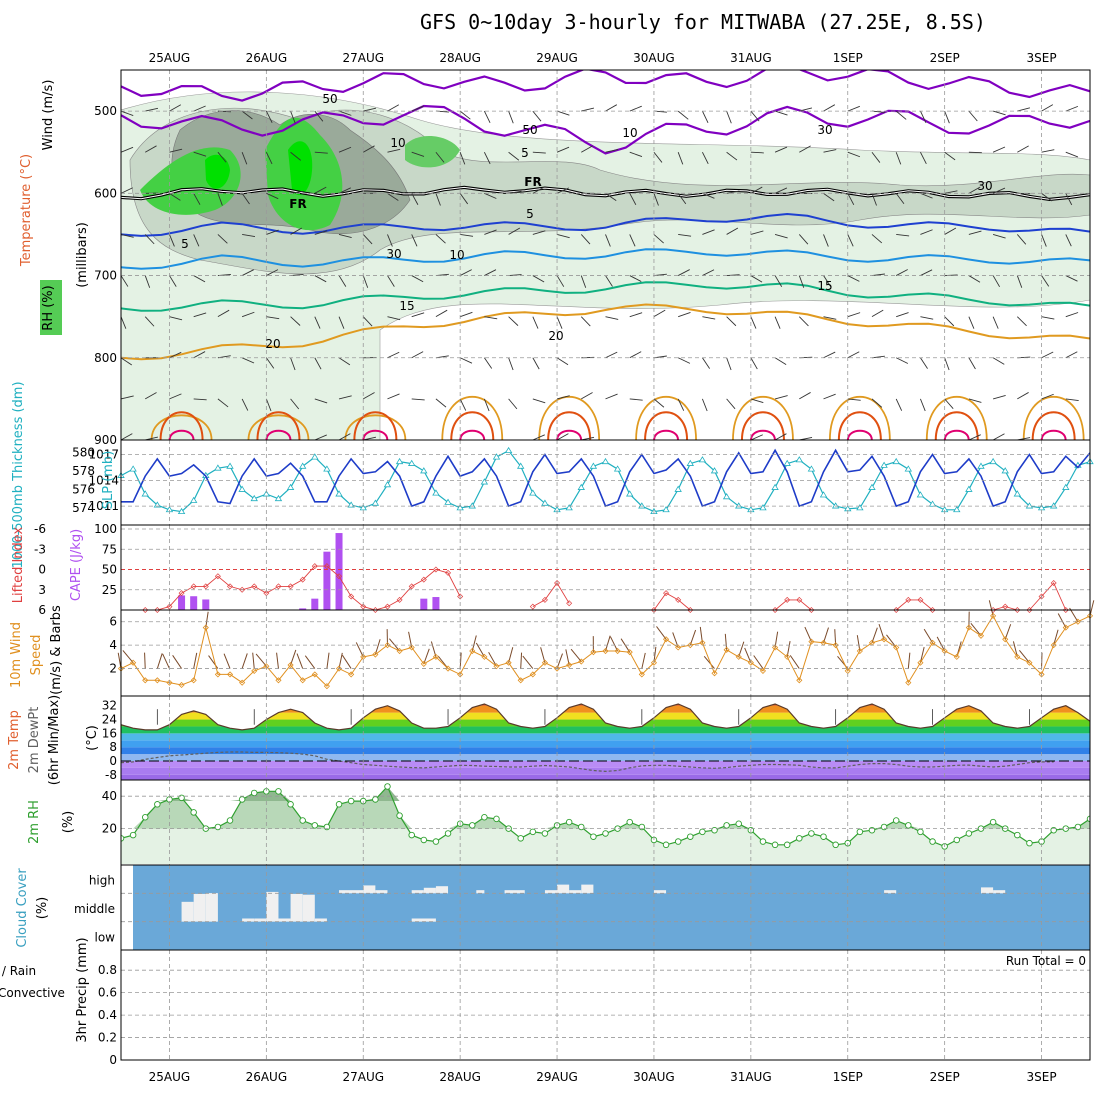 The height and width of the screenshot is (1100, 1100). What do you see at coordinates (107, 1015) in the screenshot?
I see `precip-tick-label: 0.4` at bounding box center [107, 1015].